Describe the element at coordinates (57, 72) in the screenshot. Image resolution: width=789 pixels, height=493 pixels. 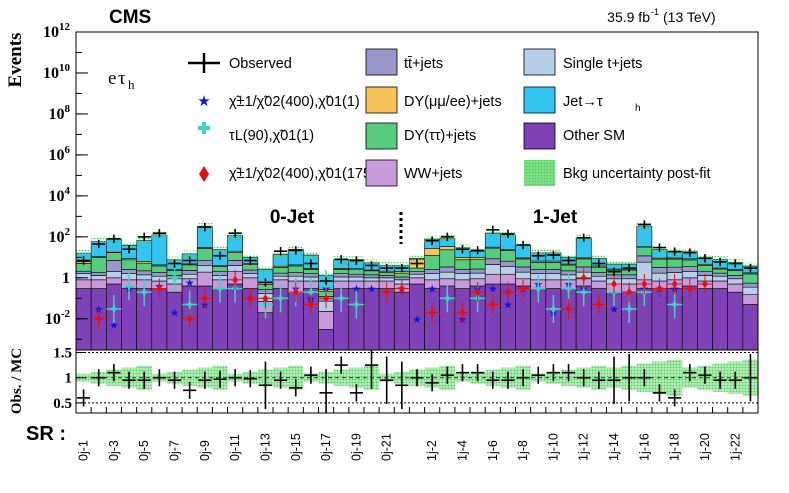
I see `y-tick-label: 1010` at that location.